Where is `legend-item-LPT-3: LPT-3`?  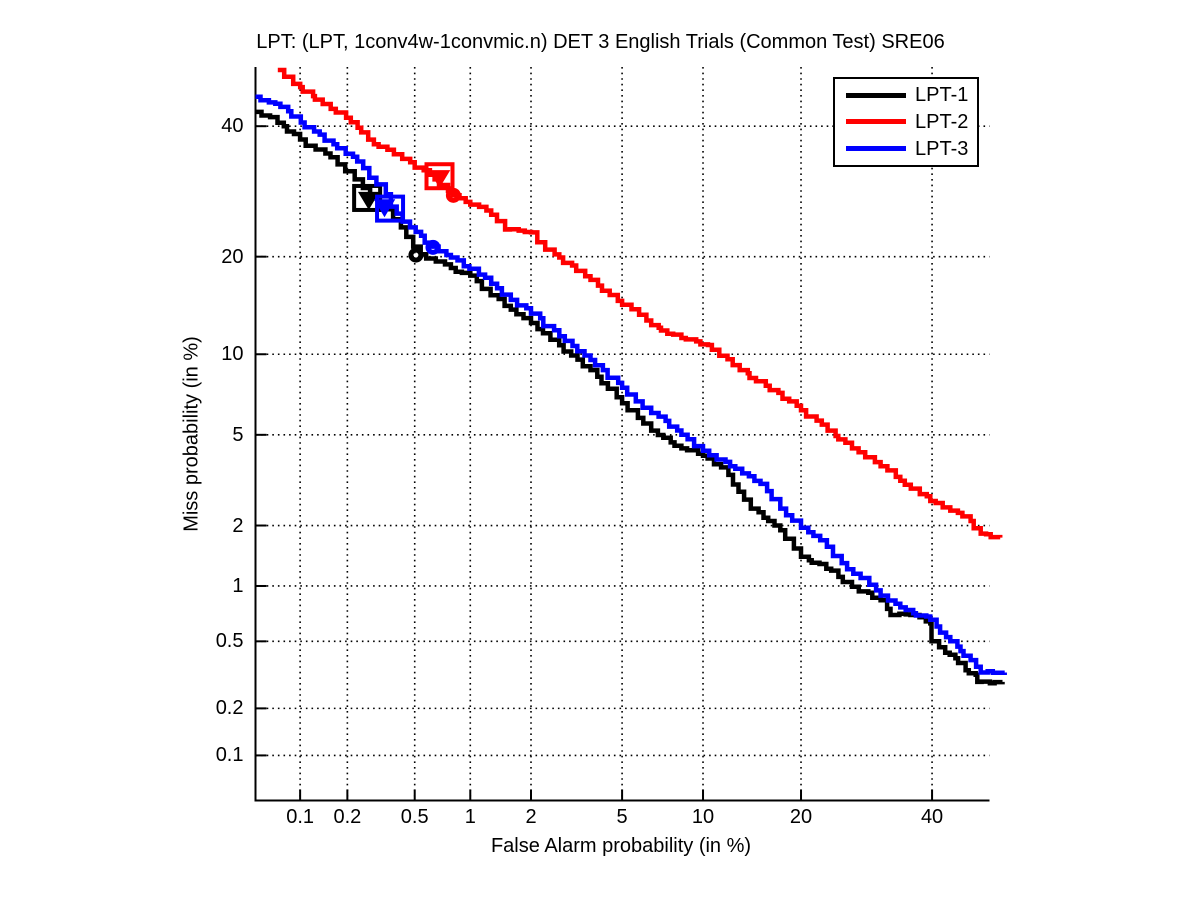 legend-item-LPT-3: LPT-3 is located at coordinates (906, 149).